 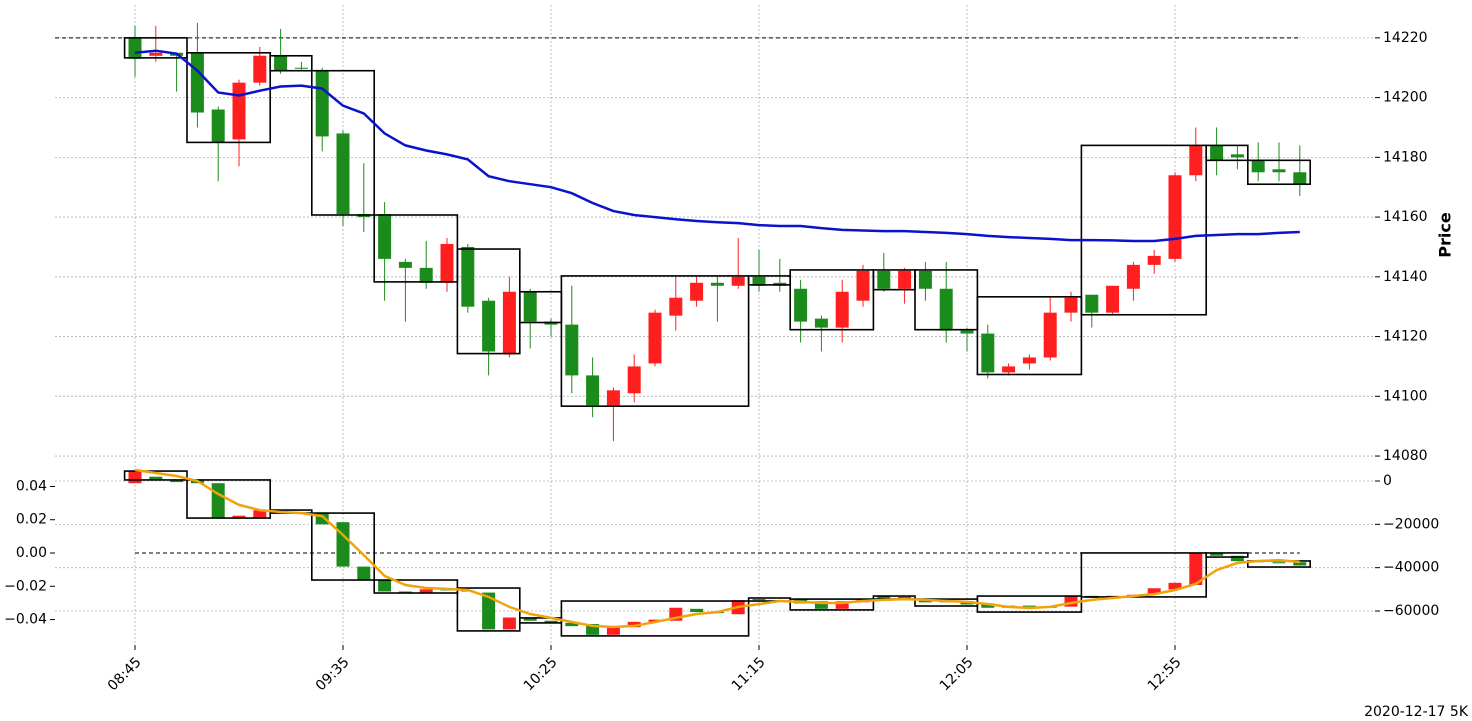 What do you see at coordinates (1405, 157) in the screenshot?
I see `y-tick-label: 14180` at bounding box center [1405, 157].